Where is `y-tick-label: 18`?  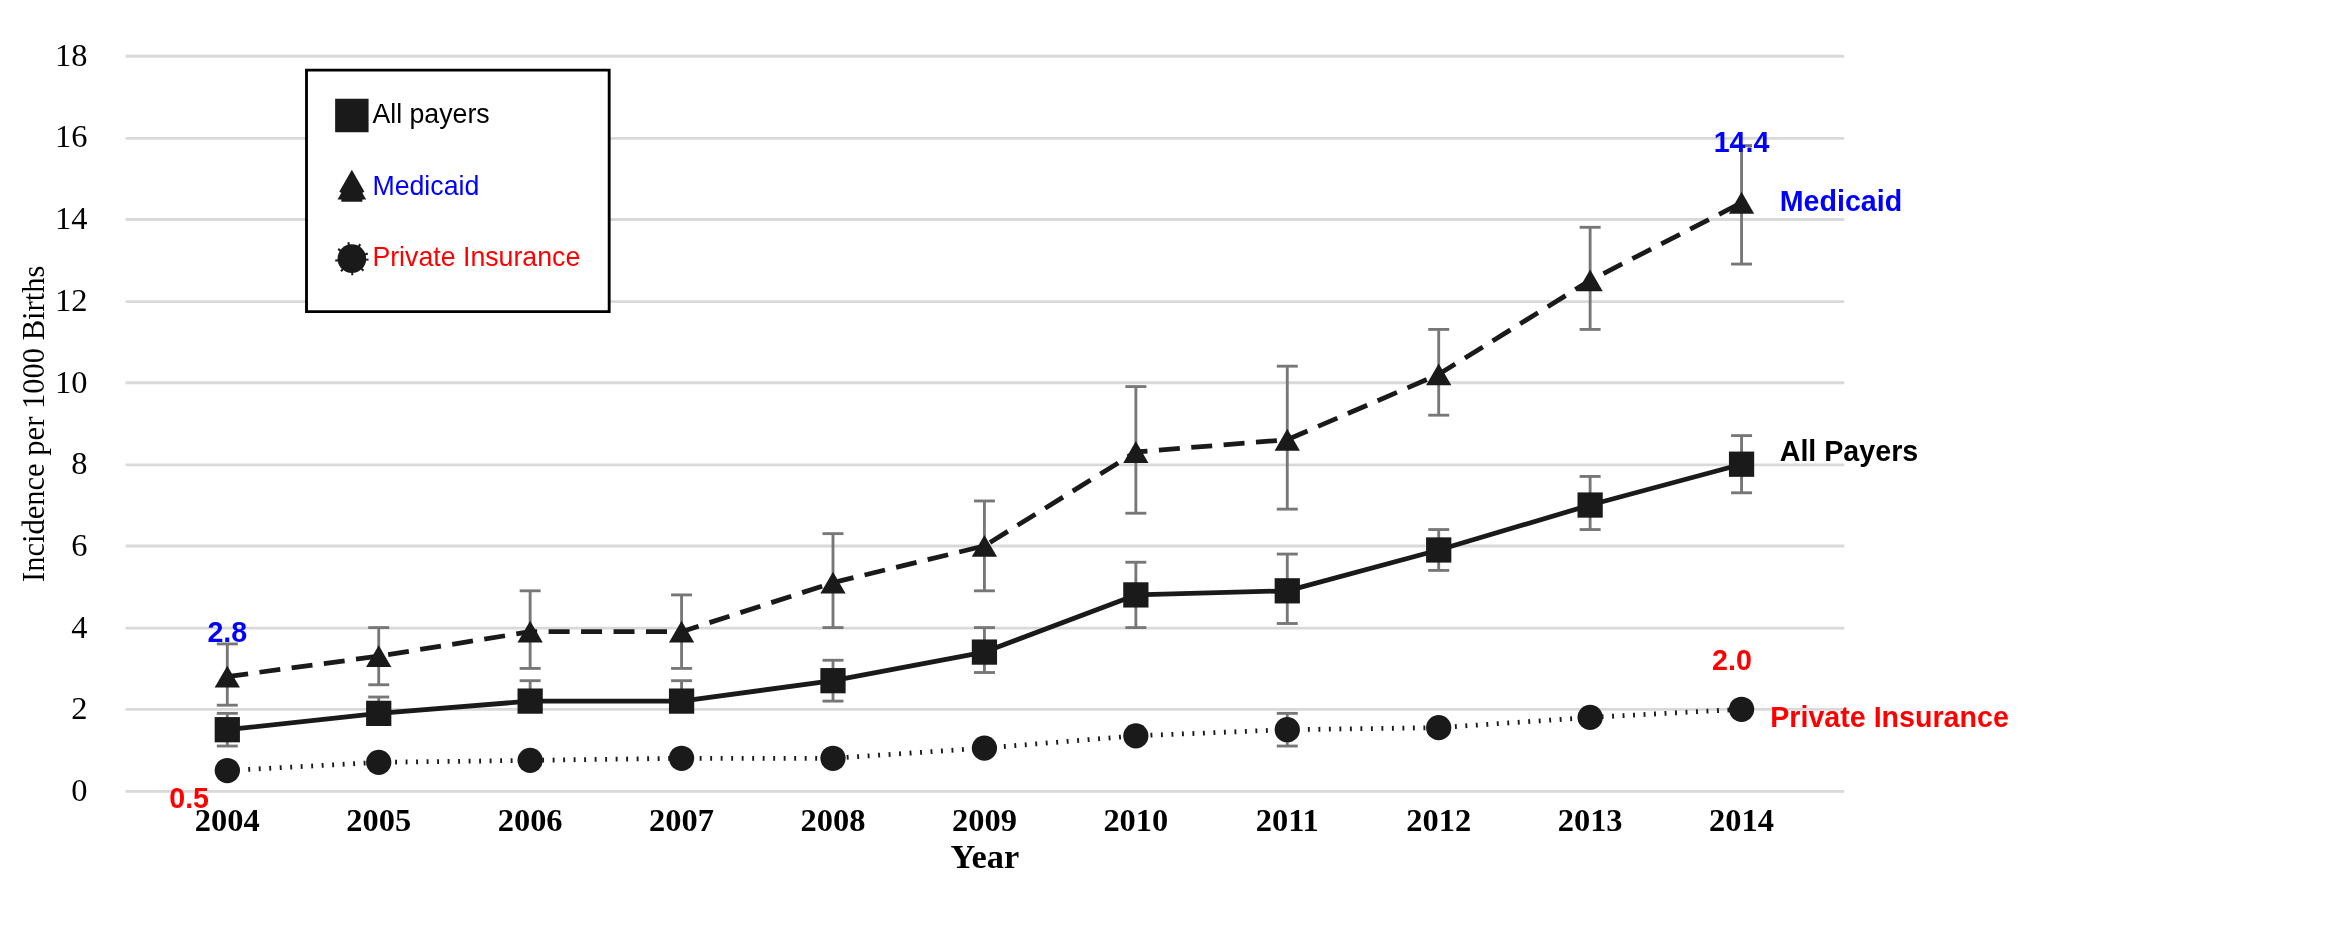 y-tick-label: 18 is located at coordinates (71, 54).